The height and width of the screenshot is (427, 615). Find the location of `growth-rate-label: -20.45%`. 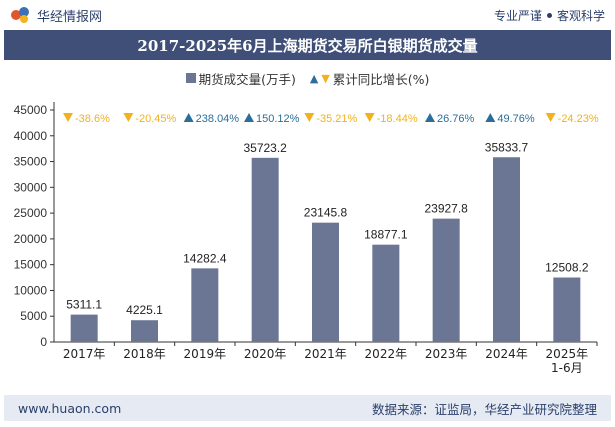

growth-rate-label: -20.45% is located at coordinates (155, 119).